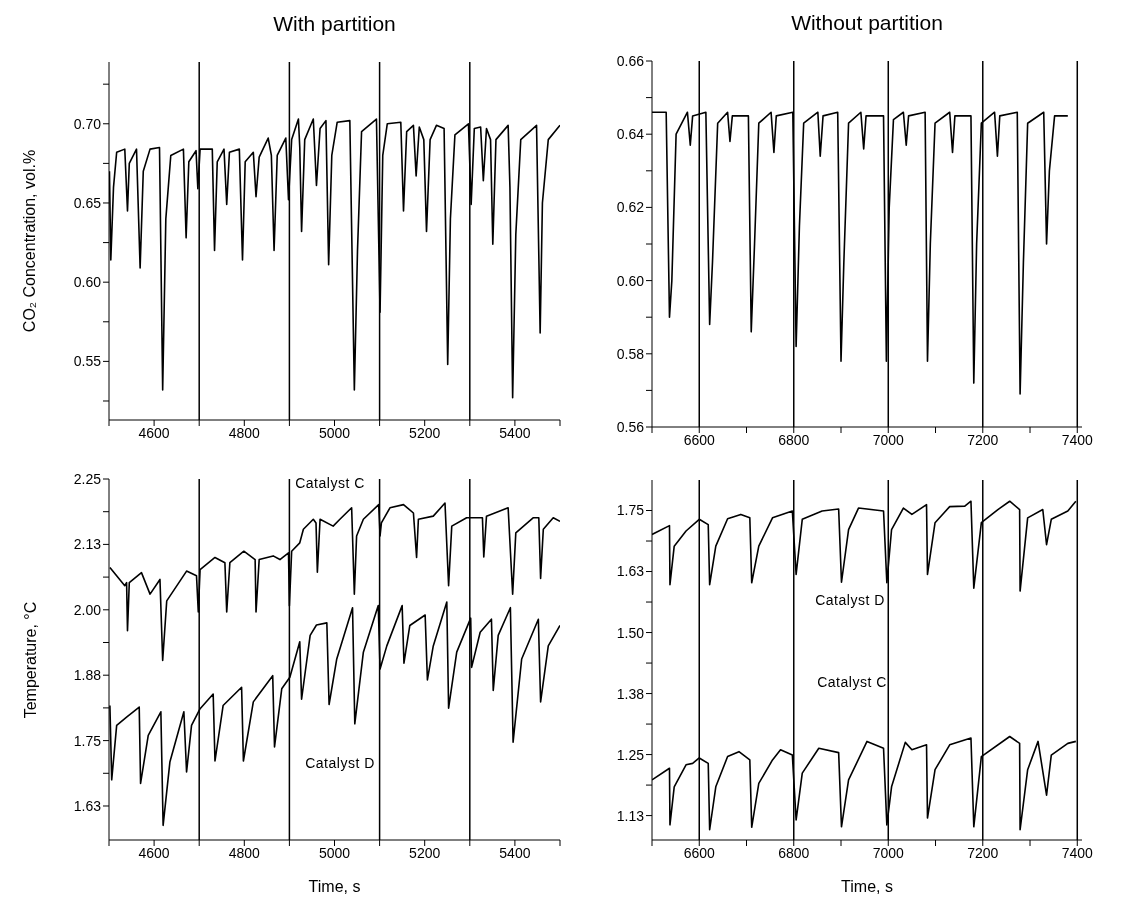 The width and height of the screenshot is (1122, 908). Describe the element at coordinates (87, 675) in the screenshot. I see `y-tick-label: 1.88` at that location.